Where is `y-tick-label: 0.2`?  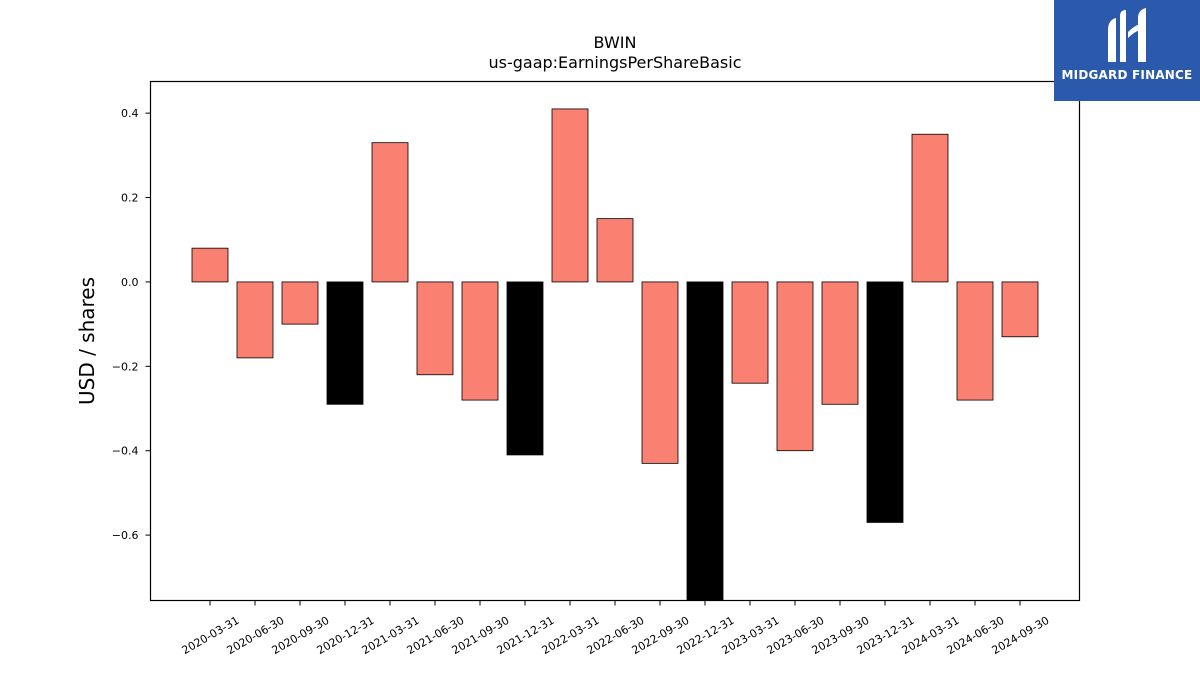
y-tick-label: 0.2 is located at coordinates (130, 198).